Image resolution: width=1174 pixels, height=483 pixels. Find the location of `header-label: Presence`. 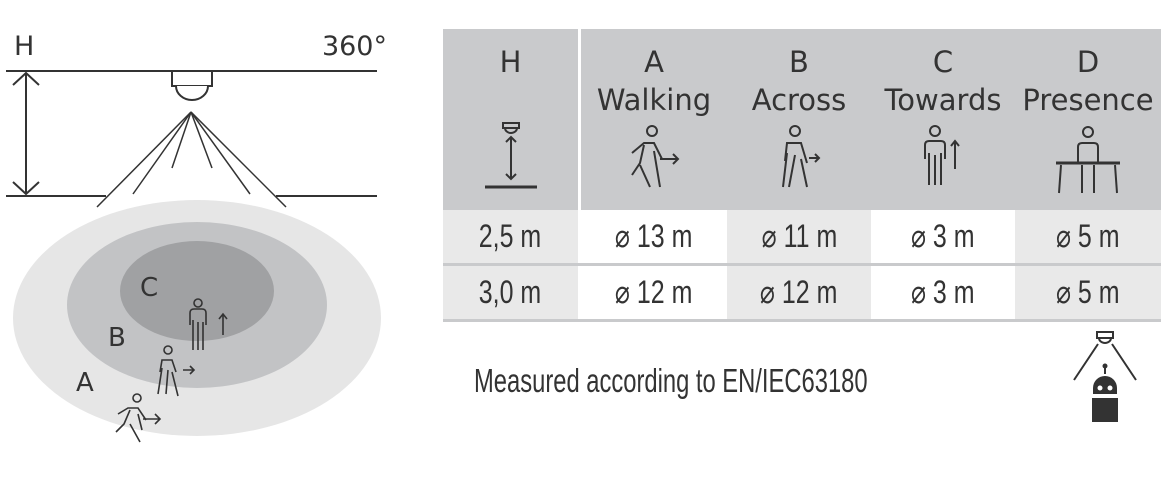

header-label: Presence is located at coordinates (1088, 100).